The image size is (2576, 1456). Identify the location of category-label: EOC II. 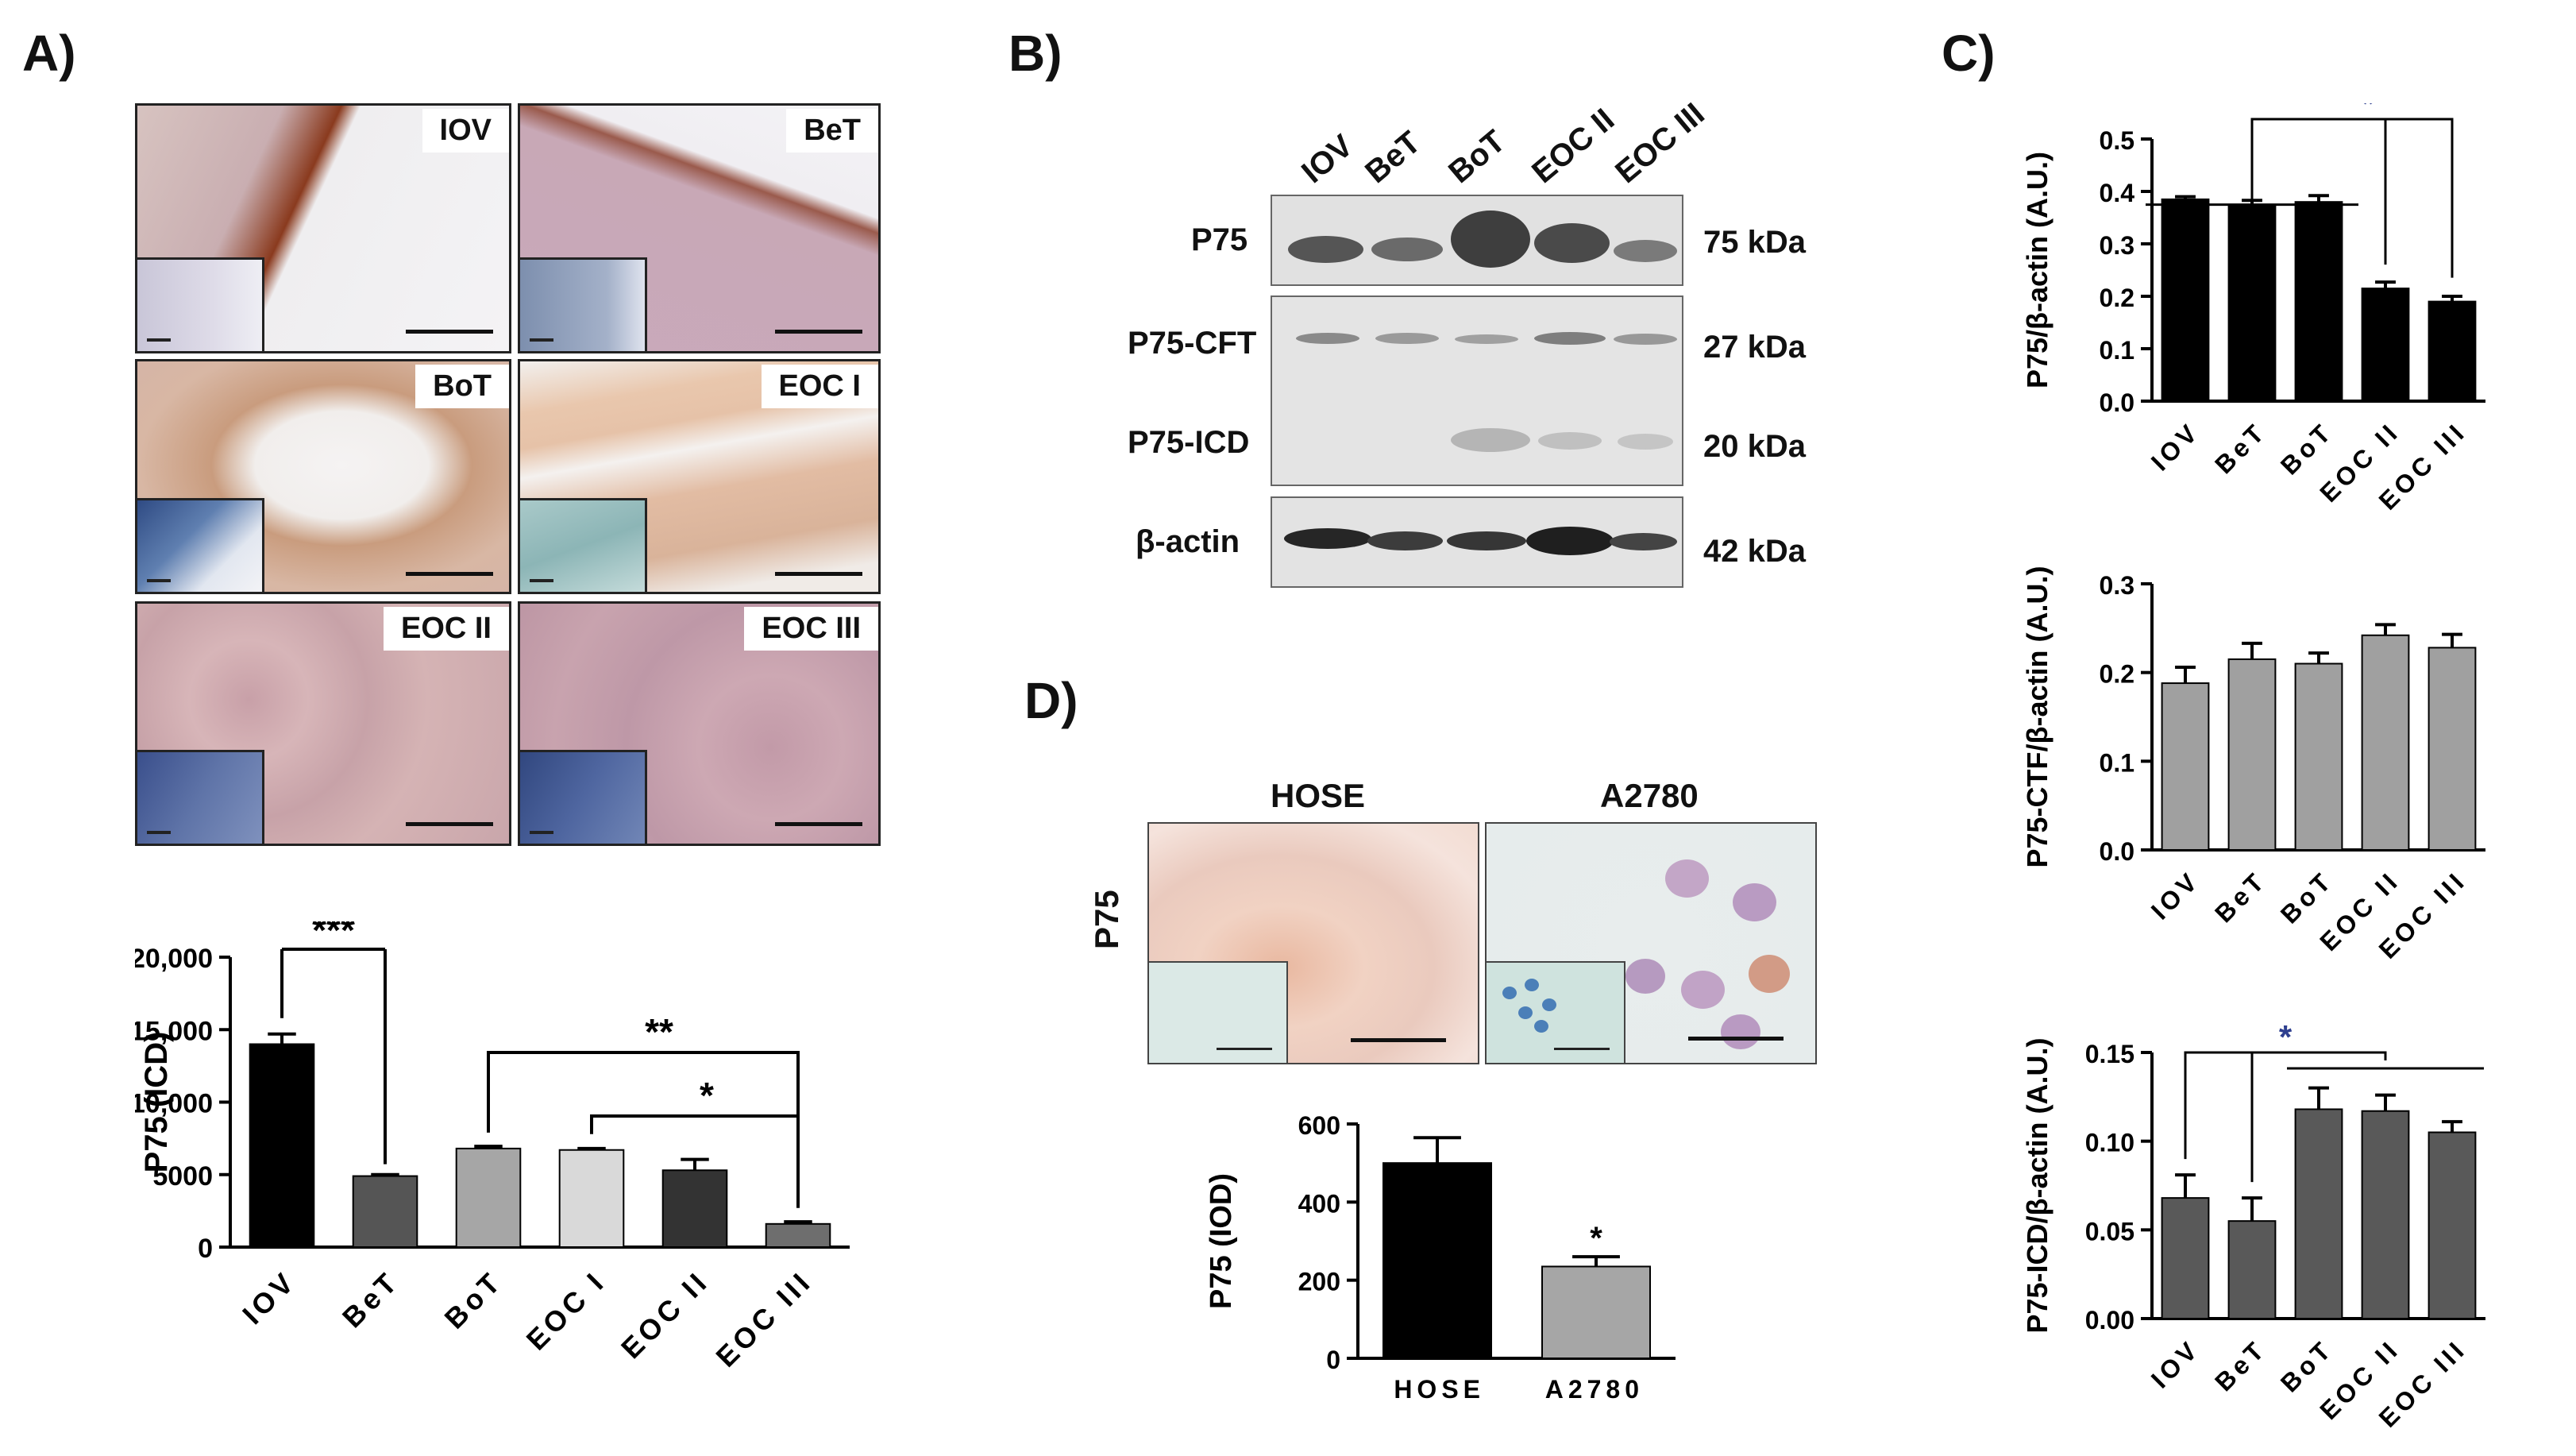
(665, 1315).